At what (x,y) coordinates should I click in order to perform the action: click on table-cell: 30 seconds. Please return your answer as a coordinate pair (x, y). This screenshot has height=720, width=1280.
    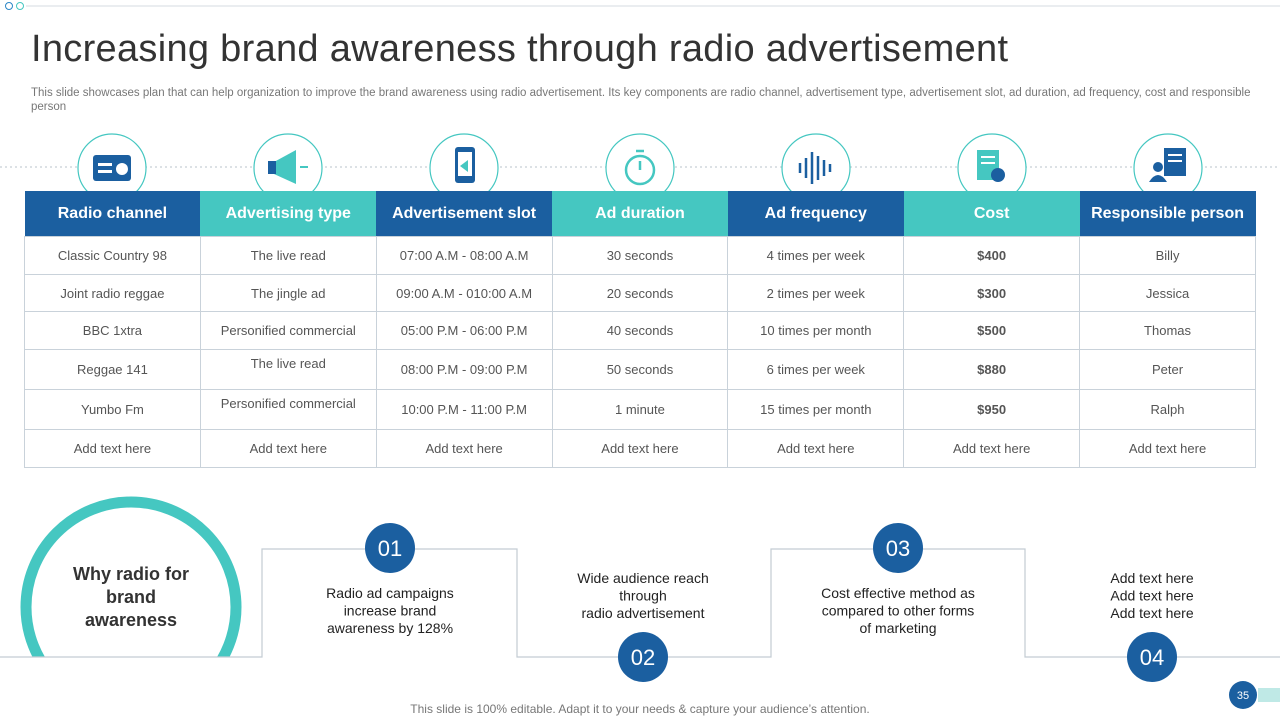
    Looking at the image, I should click on (640, 255).